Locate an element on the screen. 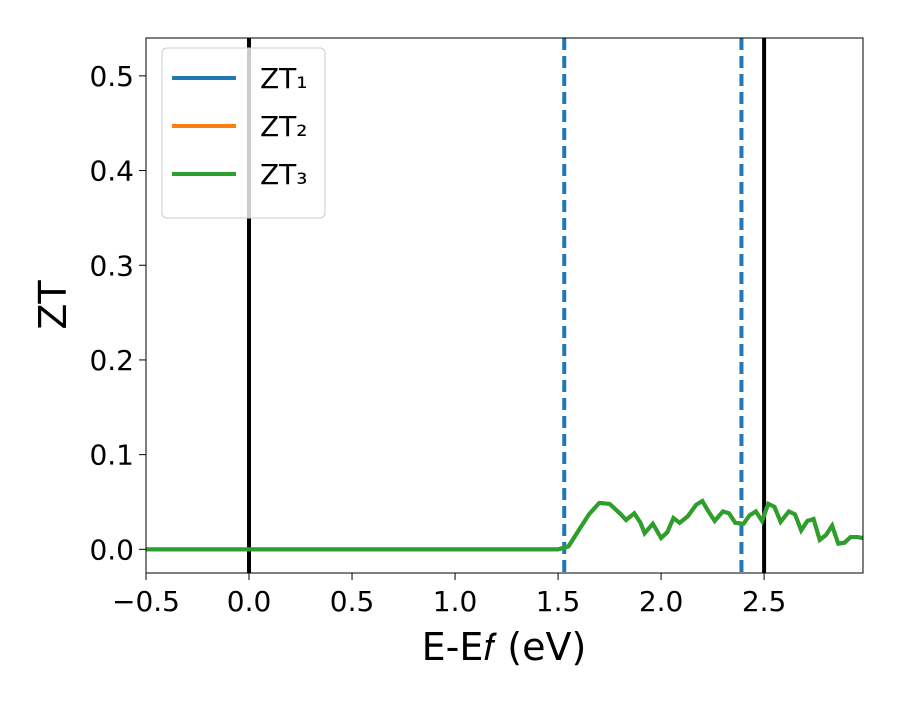 The height and width of the screenshot is (704, 900). x-tick-label: 2.5 is located at coordinates (764, 601).